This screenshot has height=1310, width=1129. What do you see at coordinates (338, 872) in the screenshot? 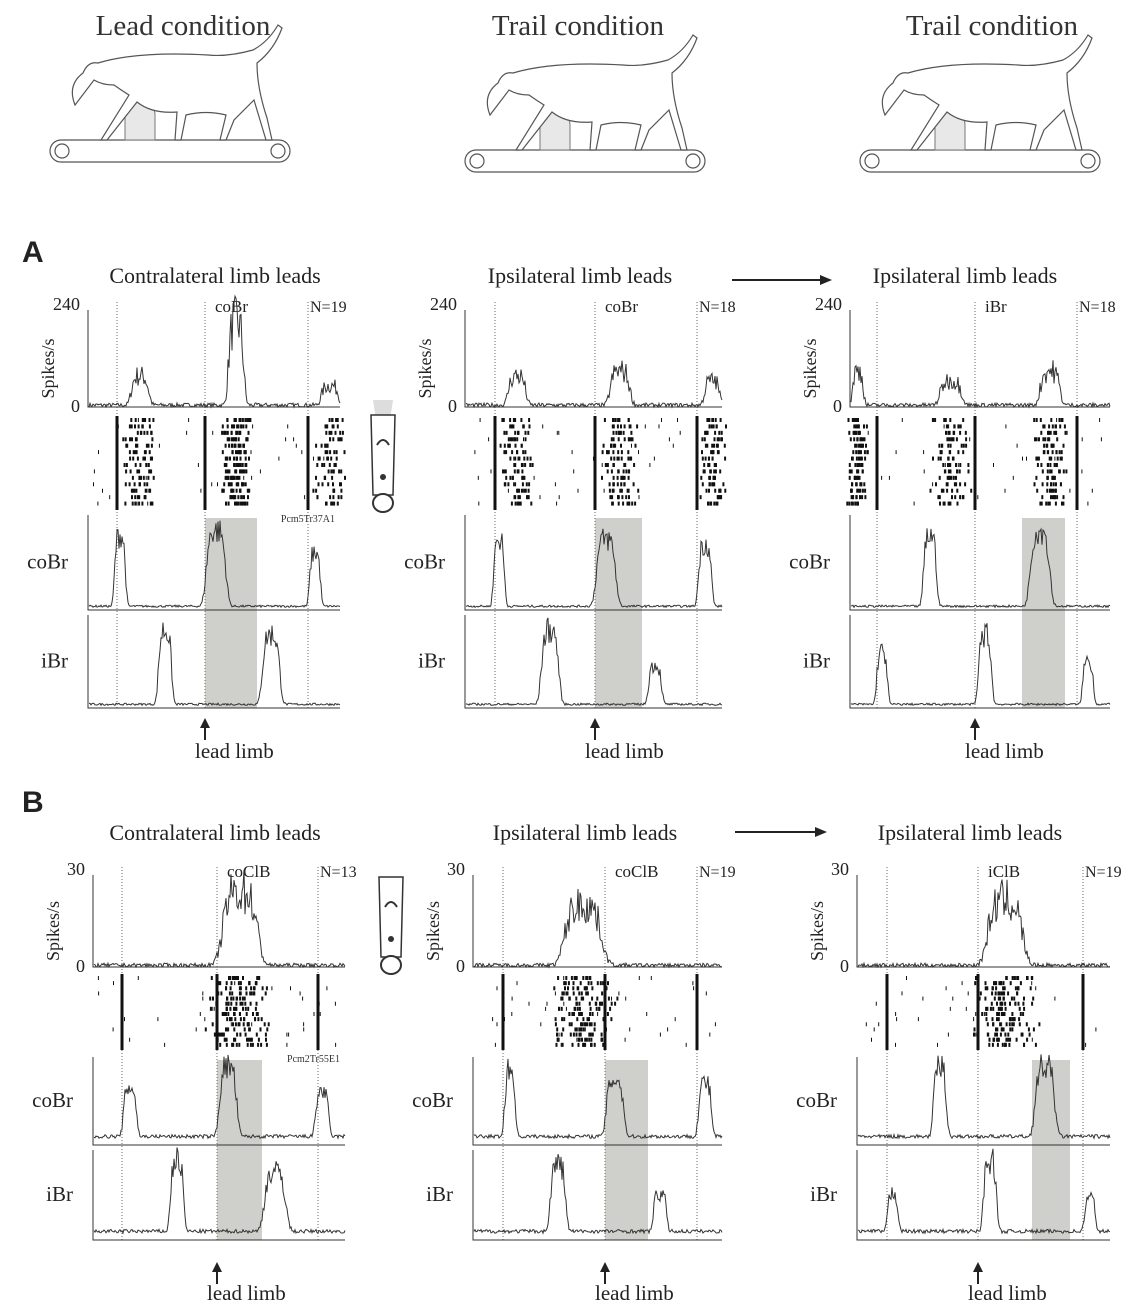
I see `n-label: N=13` at bounding box center [338, 872].